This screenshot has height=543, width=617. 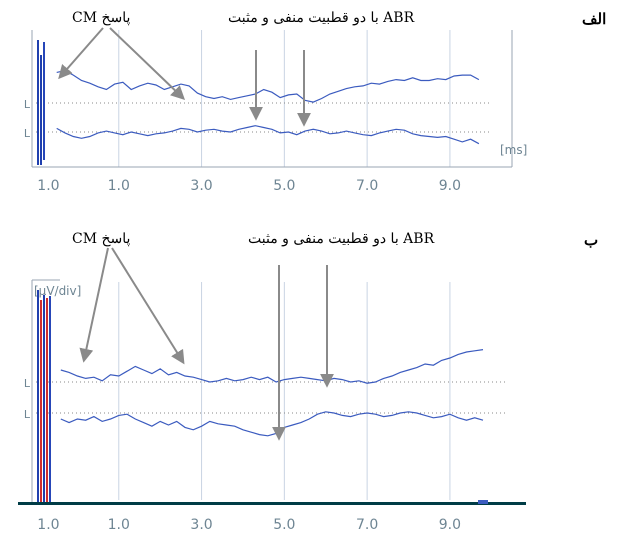 I want to click on panel-a-trace-upper, so click(x=268, y=86).